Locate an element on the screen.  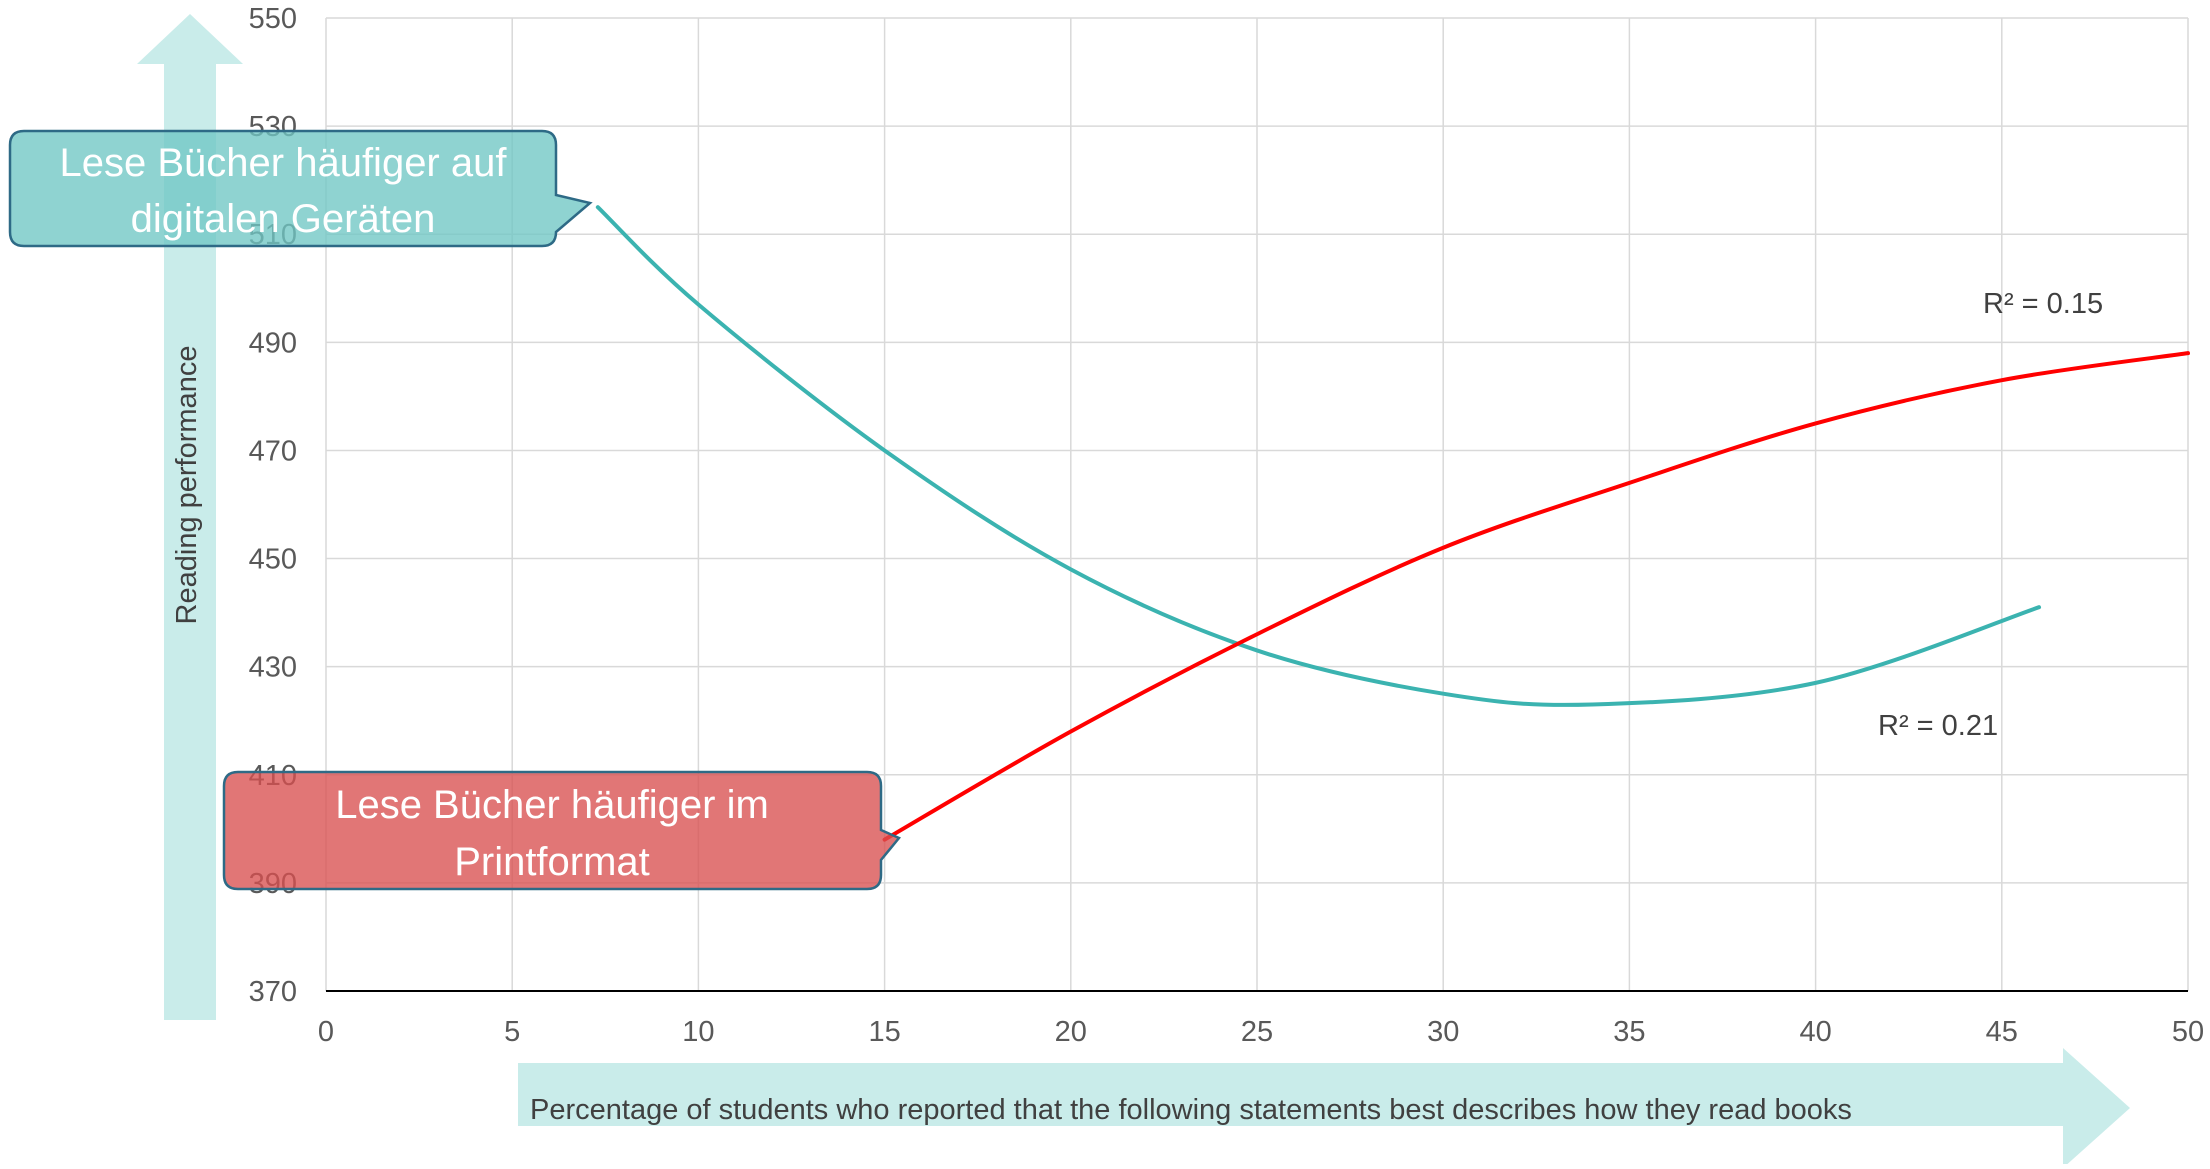
x-tick-label-10: 10 is located at coordinates (698, 1032).